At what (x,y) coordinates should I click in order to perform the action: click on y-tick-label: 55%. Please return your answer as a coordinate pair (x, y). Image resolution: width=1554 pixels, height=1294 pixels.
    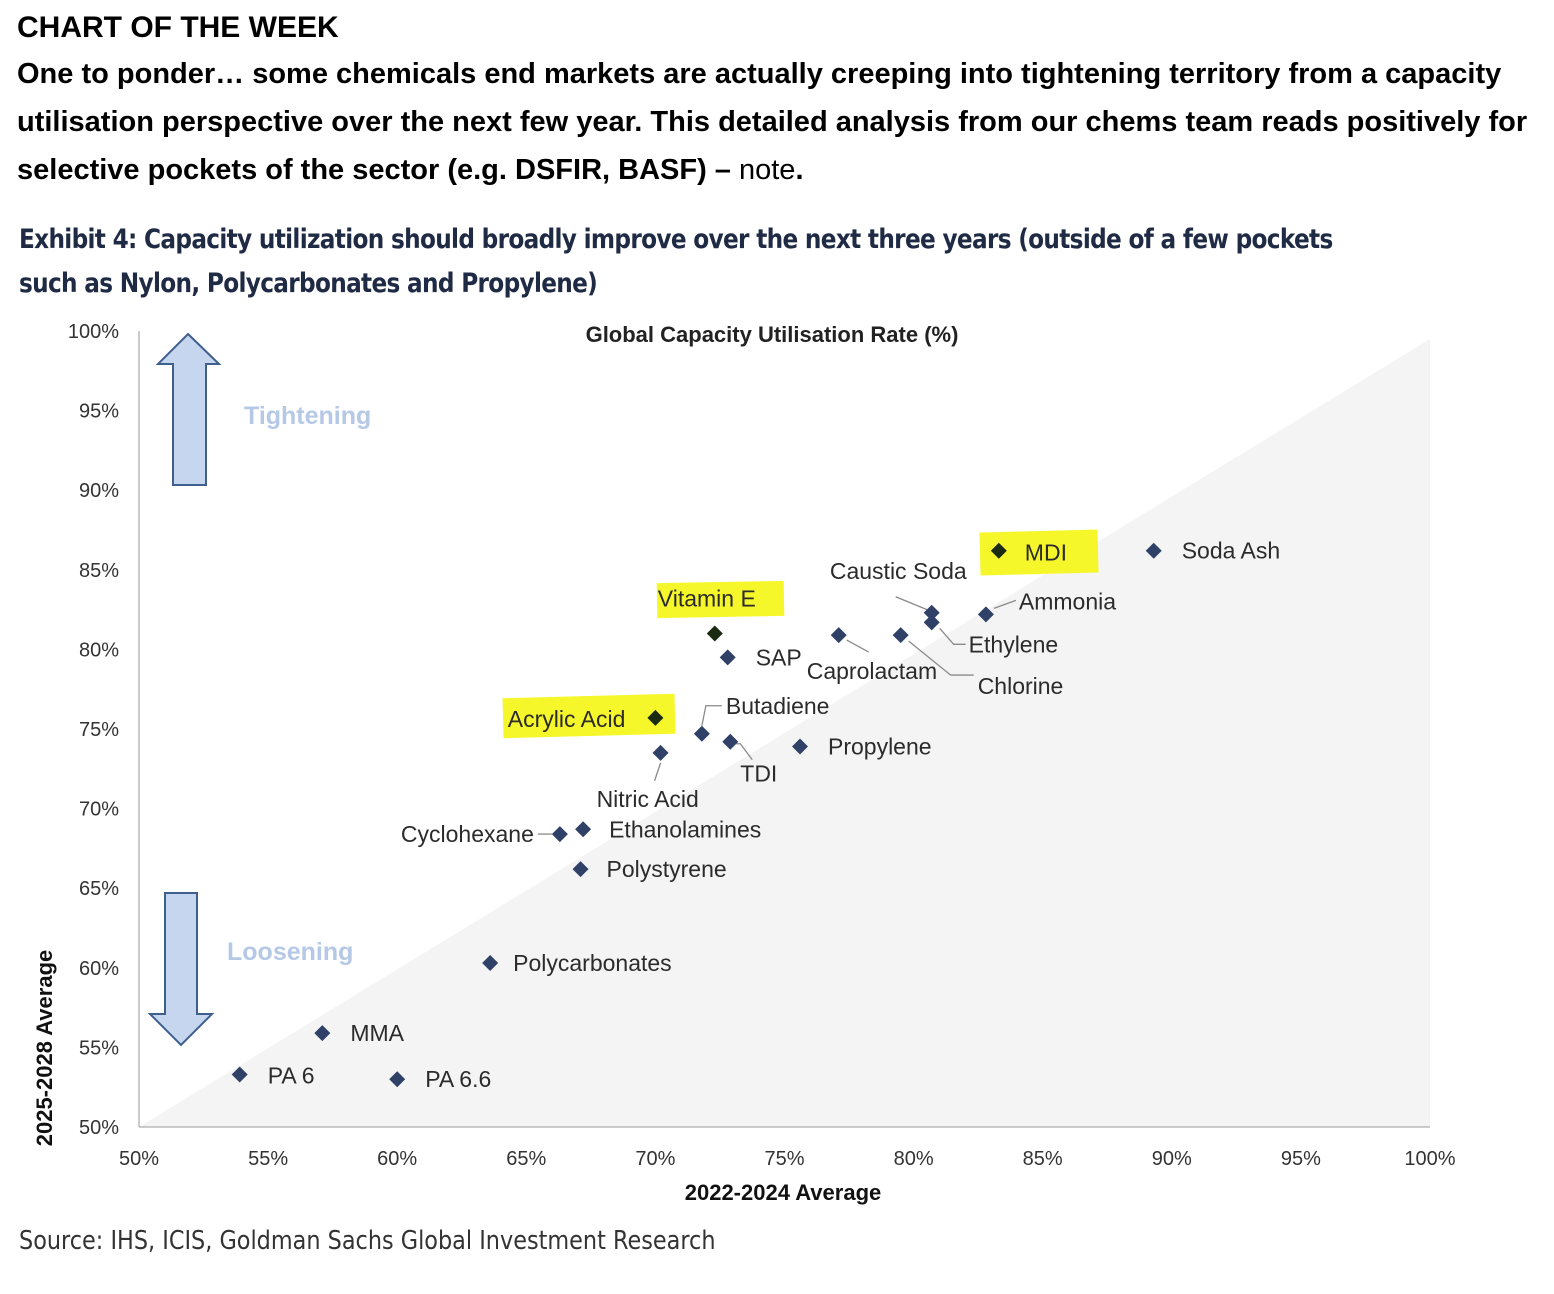
    Looking at the image, I should click on (99, 1048).